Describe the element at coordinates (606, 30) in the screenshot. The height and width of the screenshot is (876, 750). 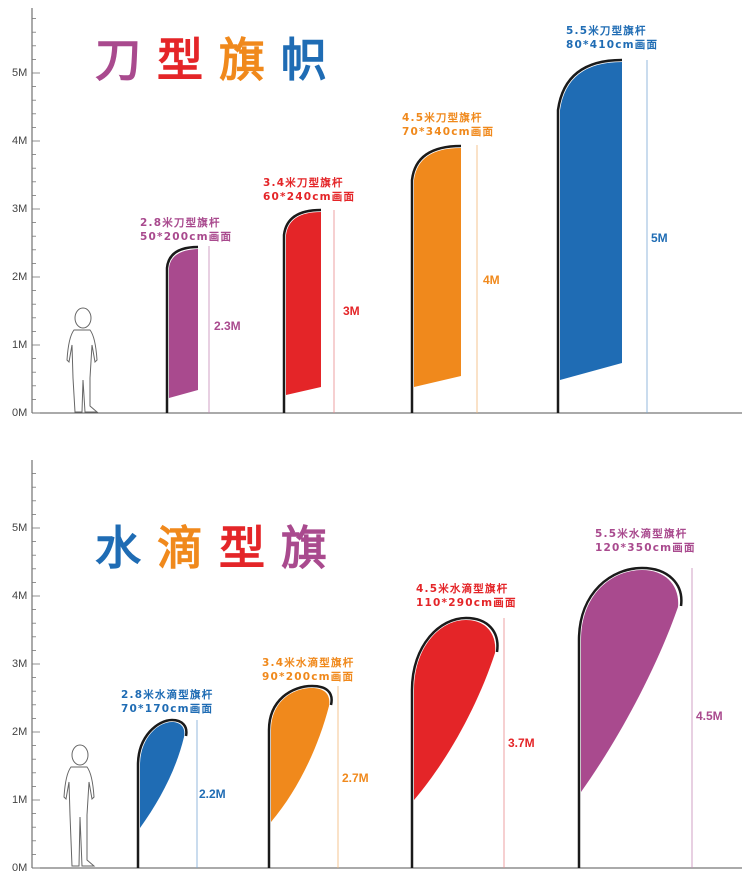
I see `flag-spec-label: 5.5米刀型旗杆` at that location.